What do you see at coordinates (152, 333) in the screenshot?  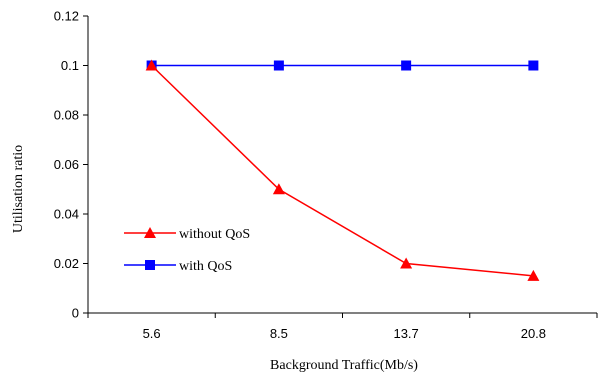 I see `x-tick-label: 5.6` at bounding box center [152, 333].